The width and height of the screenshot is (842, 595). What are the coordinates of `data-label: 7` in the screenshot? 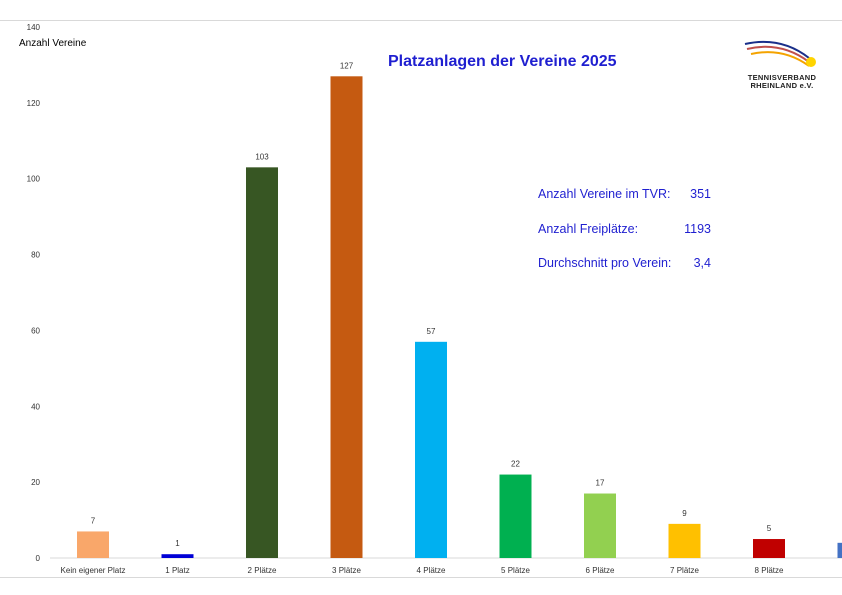 It's located at (93, 520).